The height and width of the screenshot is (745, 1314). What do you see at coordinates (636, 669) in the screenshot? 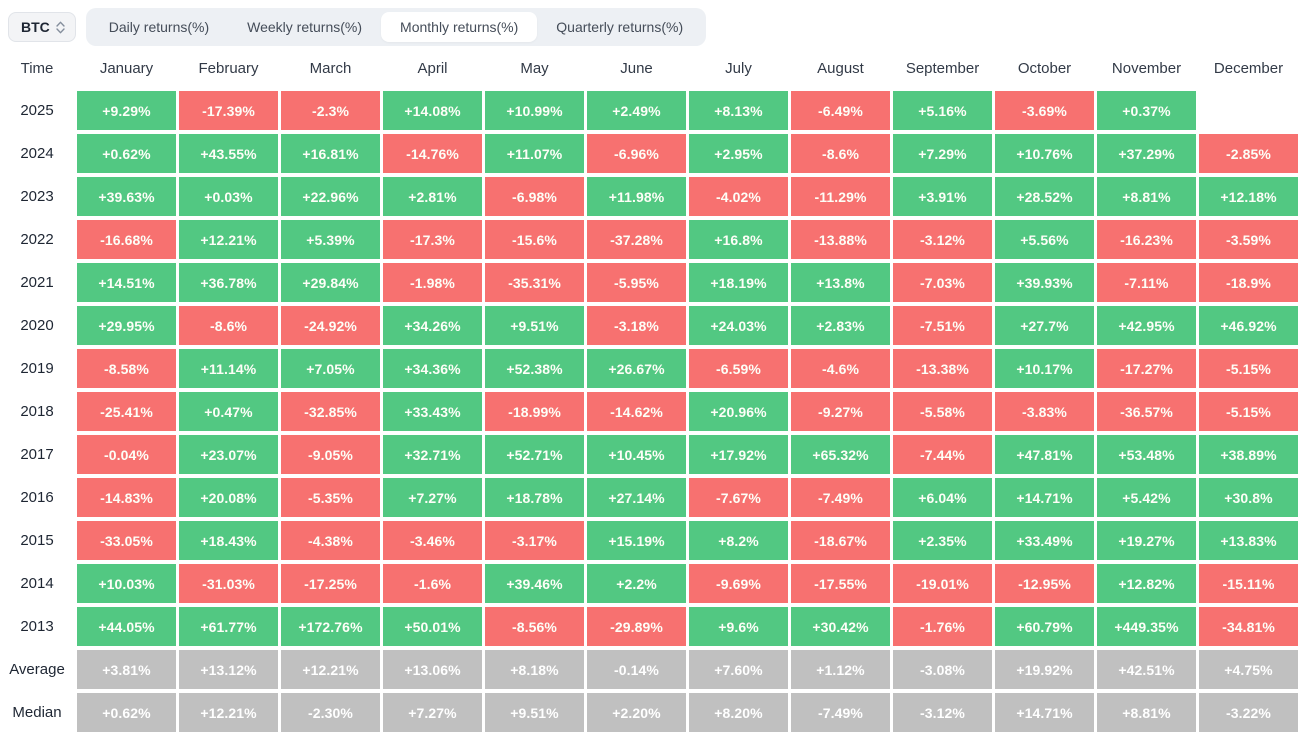
I see `return-cell: -0.14%` at bounding box center [636, 669].